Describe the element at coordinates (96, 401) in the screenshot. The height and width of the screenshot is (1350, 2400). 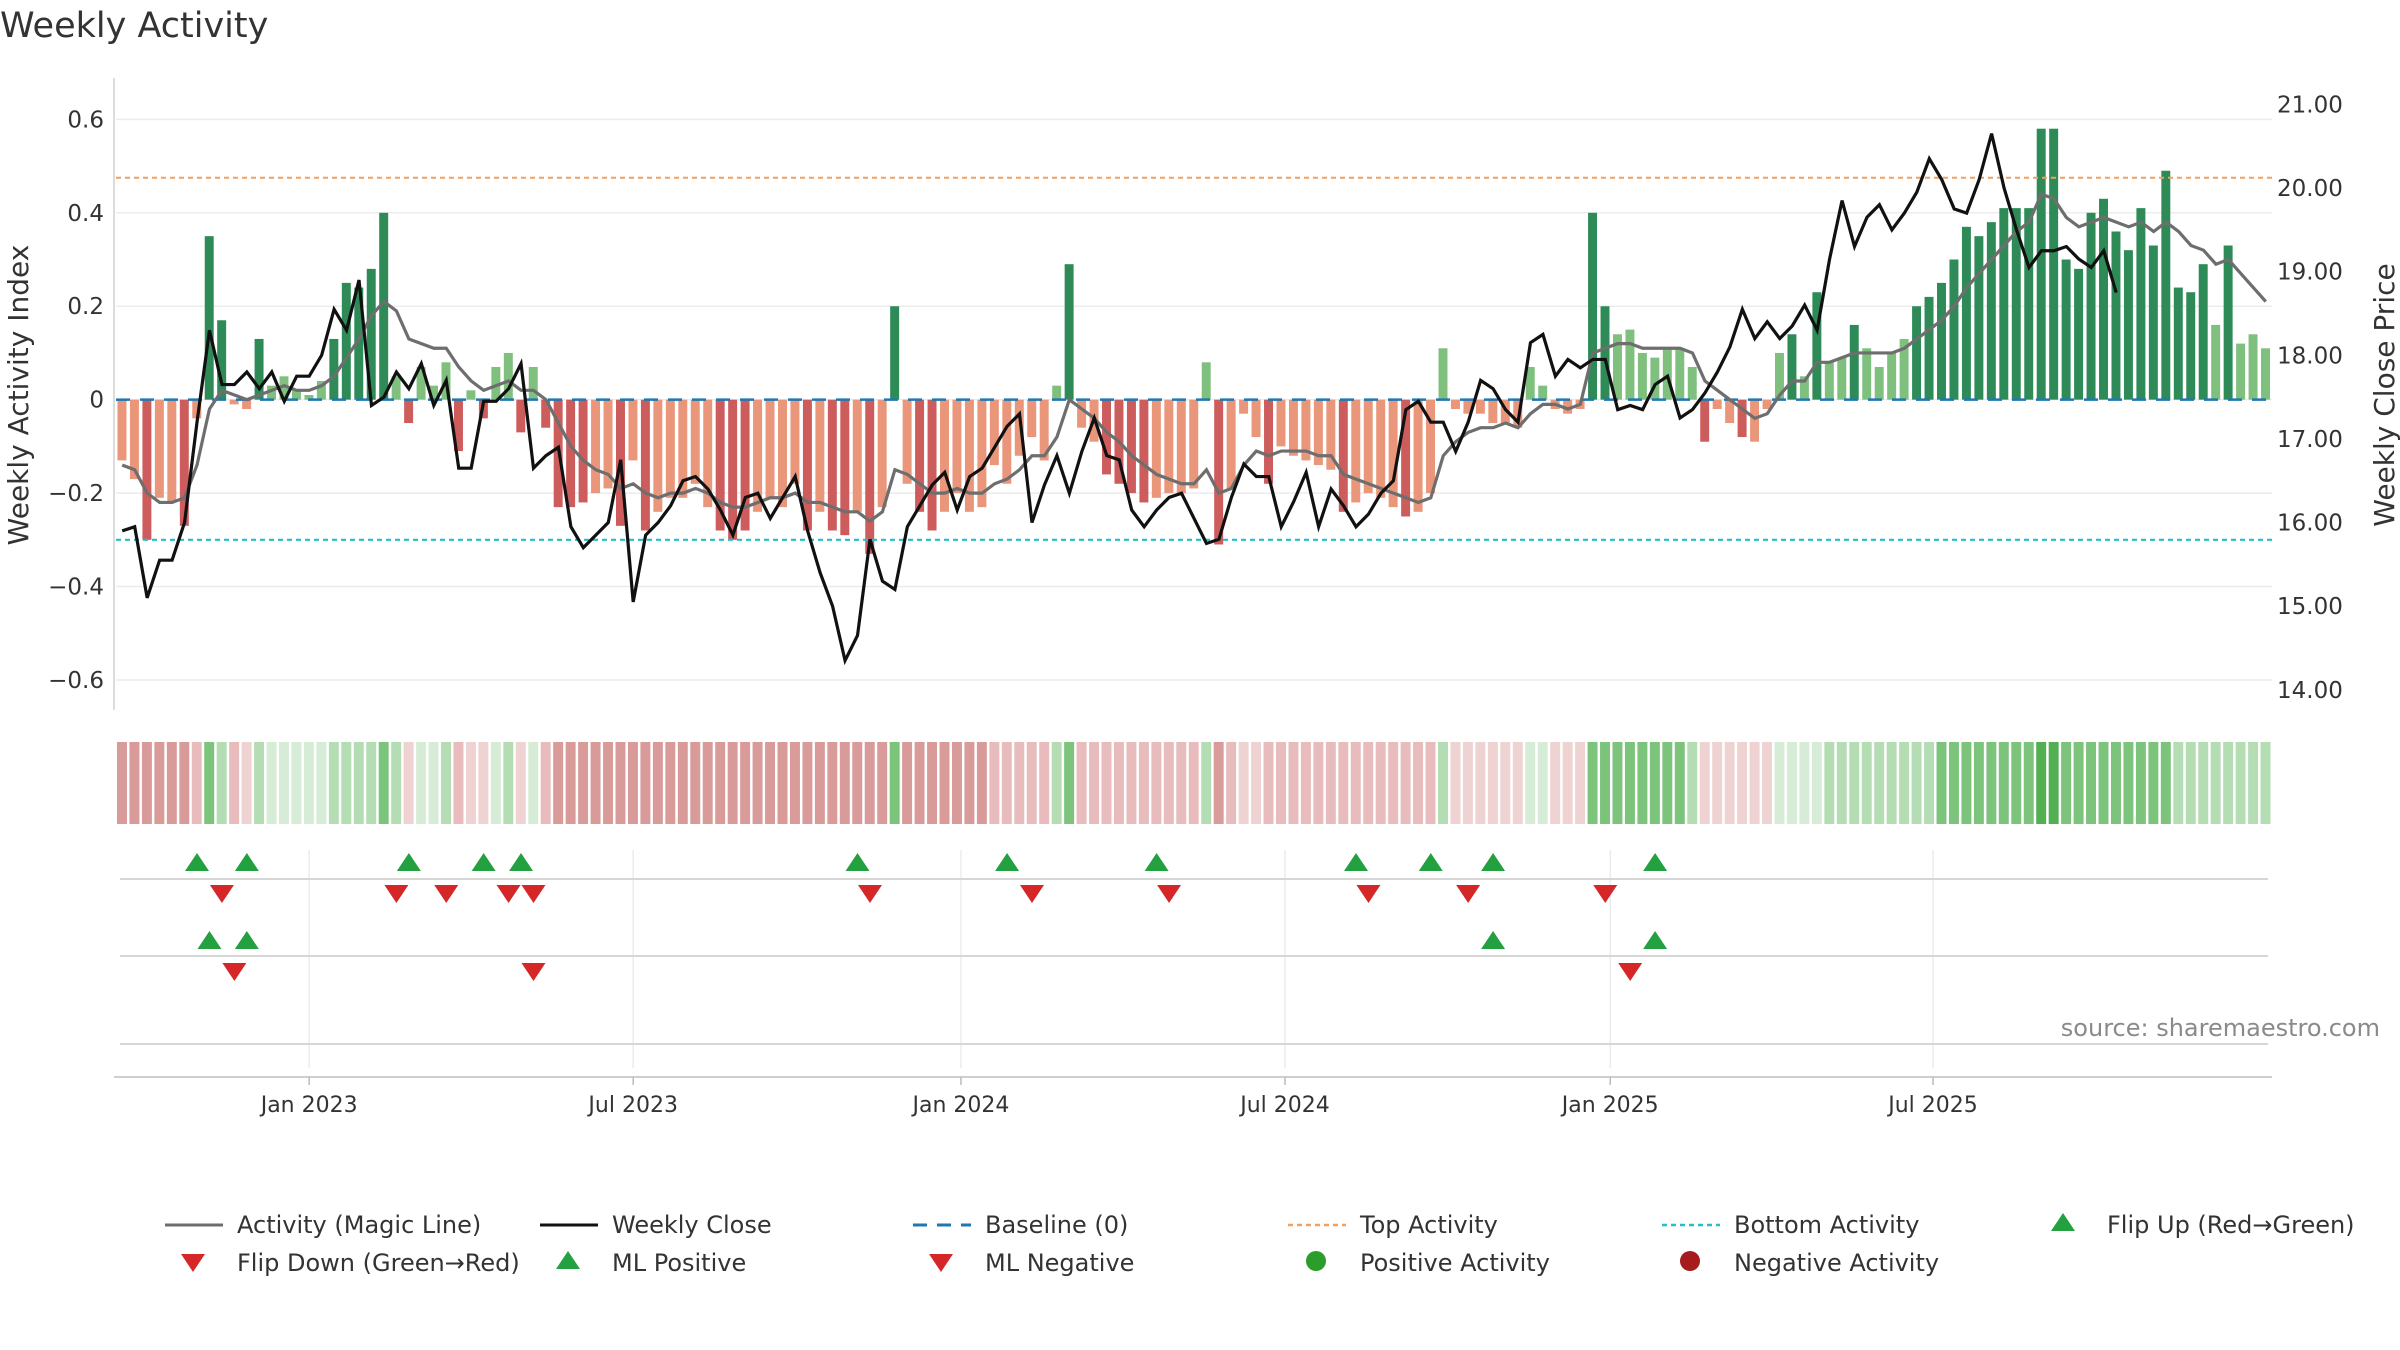
I see `y-tick-label: 0` at that location.